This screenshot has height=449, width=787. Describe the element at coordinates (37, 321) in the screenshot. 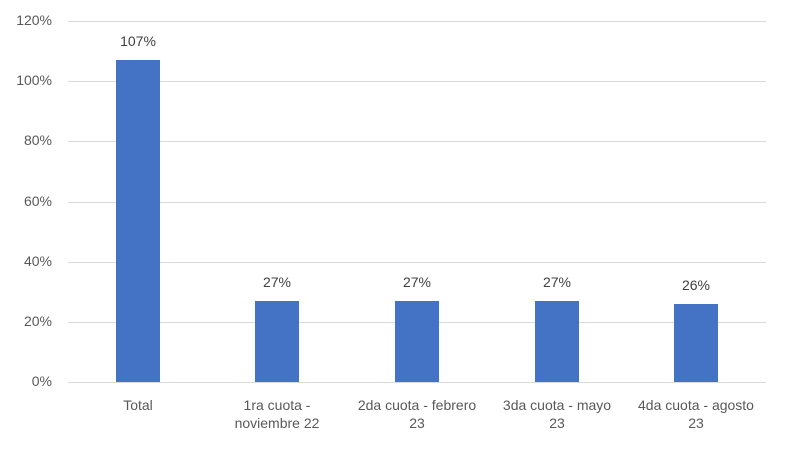

I see `y-axis-tick-label: 20%` at that location.